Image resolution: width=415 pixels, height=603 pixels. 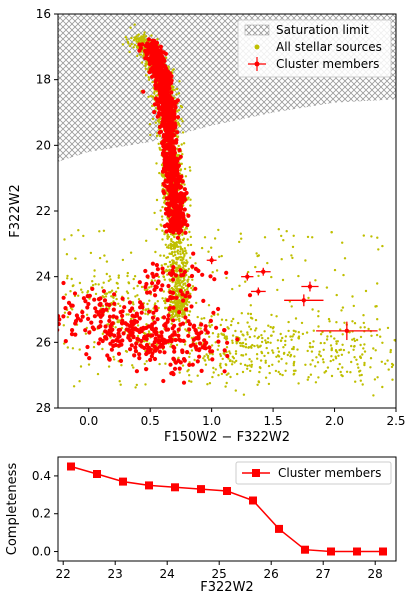 What do you see at coordinates (47, 211) in the screenshot?
I see `cmd-y-ticks: 16 18 20 22 24 26 28` at bounding box center [47, 211].